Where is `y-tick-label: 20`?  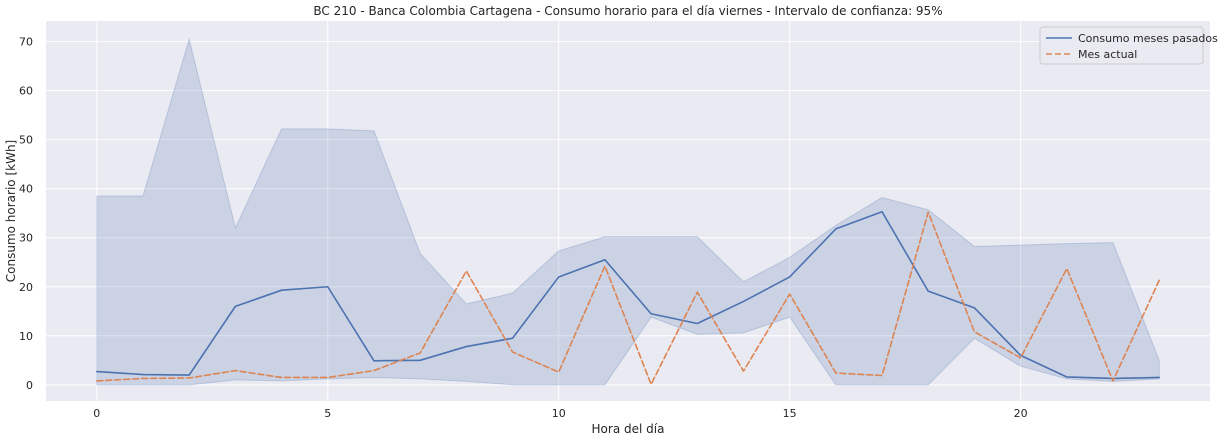
y-tick-label: 20 is located at coordinates (26, 287).